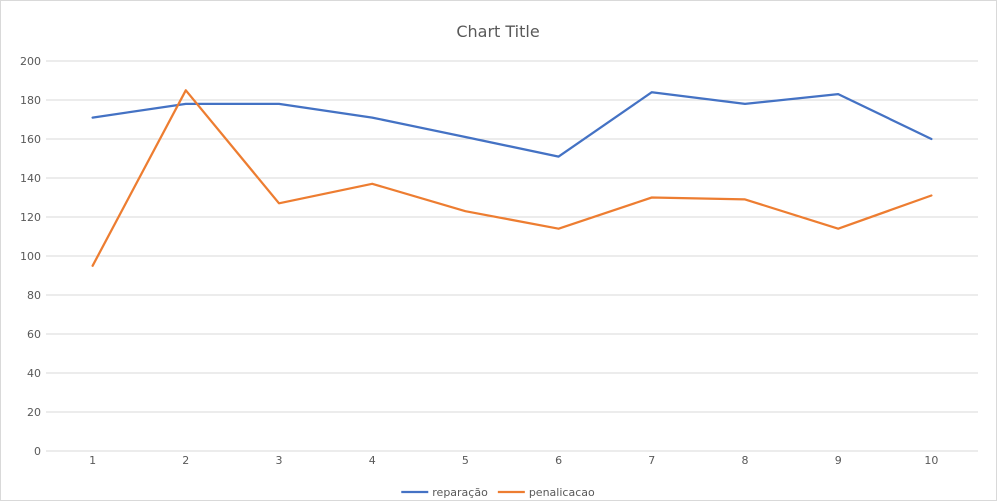 This screenshot has height=501, width=997. What do you see at coordinates (497, 31) in the screenshot?
I see `chart-title: Chart Title` at bounding box center [497, 31].